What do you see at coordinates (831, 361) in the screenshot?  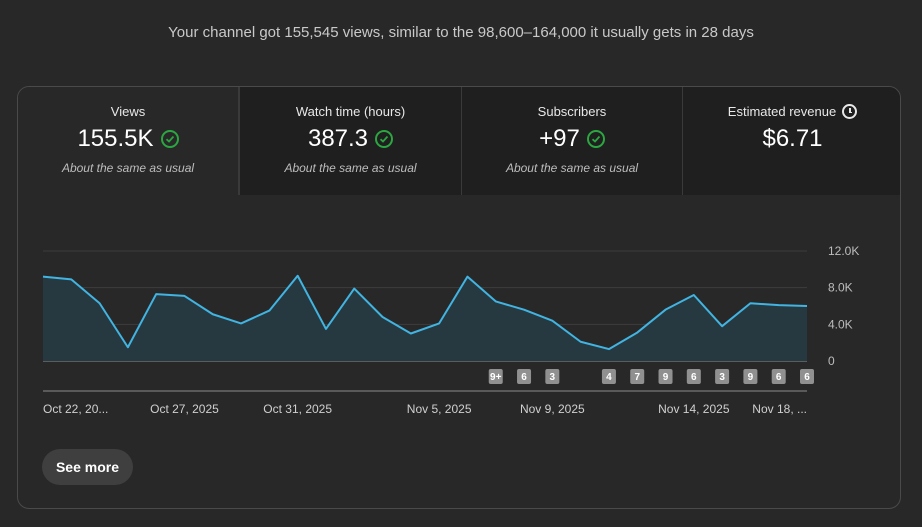 I see `y-tick-label: 0` at bounding box center [831, 361].